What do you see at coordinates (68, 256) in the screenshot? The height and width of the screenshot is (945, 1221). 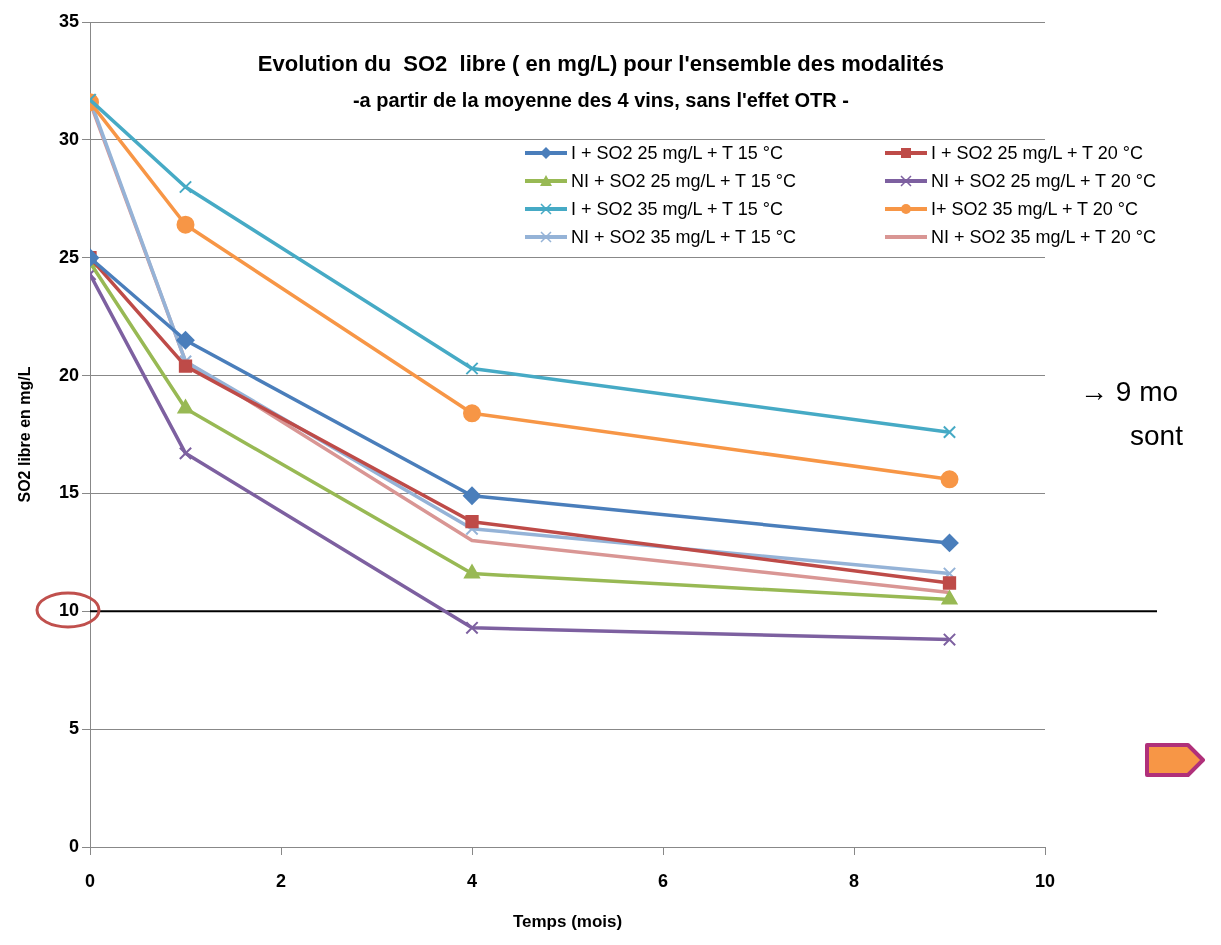 I see `y-tick-label: 25` at bounding box center [68, 256].